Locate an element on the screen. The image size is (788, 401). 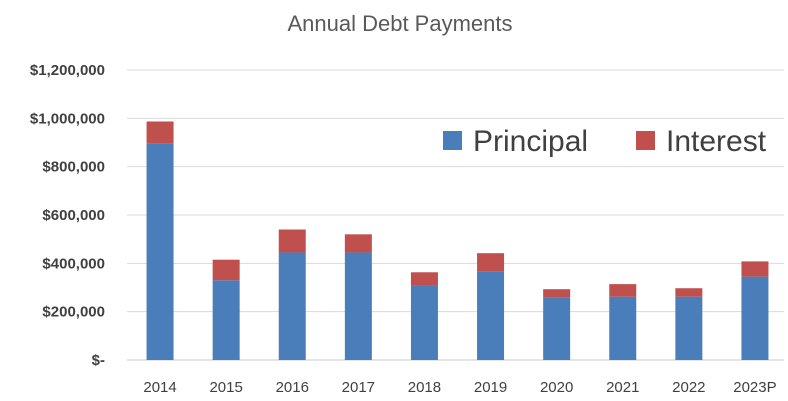
bar-principal-2023p is located at coordinates (755, 318).